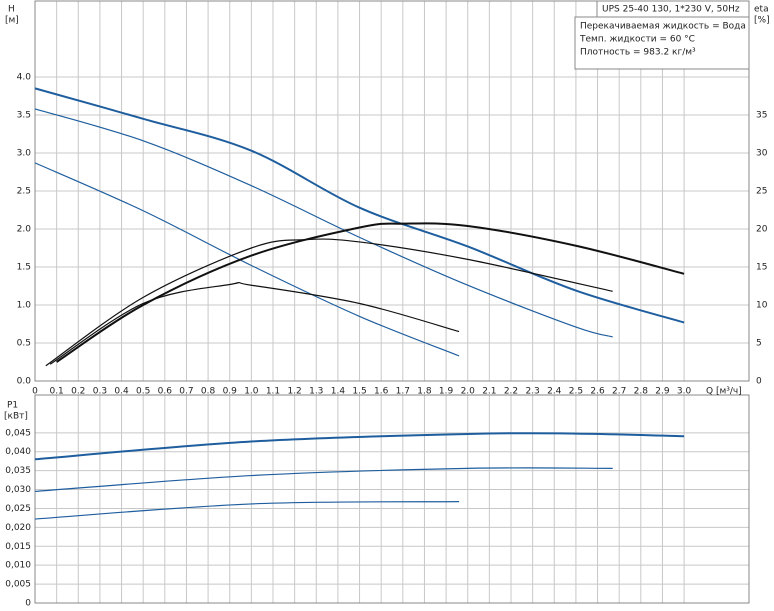 The height and width of the screenshot is (611, 774). What do you see at coordinates (759, 382) in the screenshot?
I see `y2-tick-label: 0` at bounding box center [759, 382].